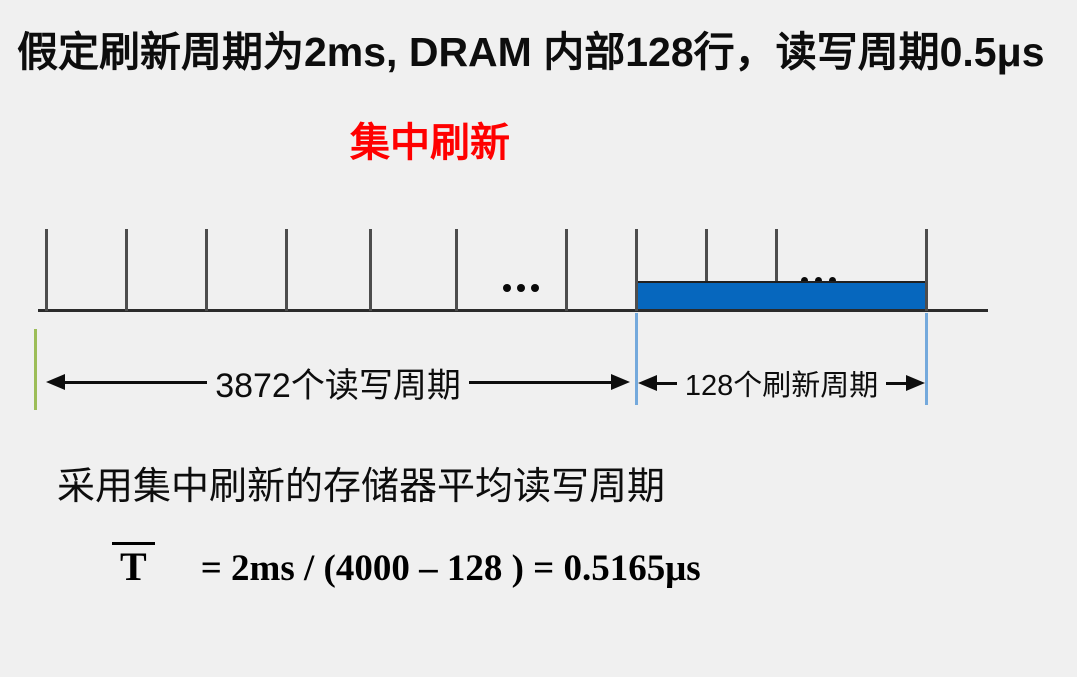  What do you see at coordinates (450, 568) in the screenshot?
I see `formula-expression: = 2ms / (4000 – 128 ) = 0.5165μs` at bounding box center [450, 568].